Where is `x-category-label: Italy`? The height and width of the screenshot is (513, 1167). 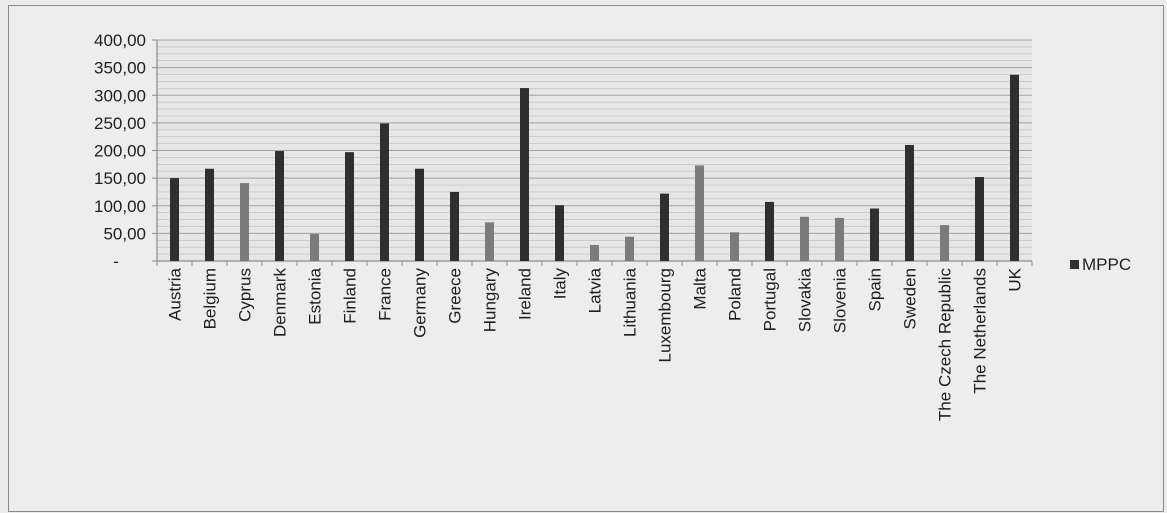 x-category-label: Italy is located at coordinates (560, 284).